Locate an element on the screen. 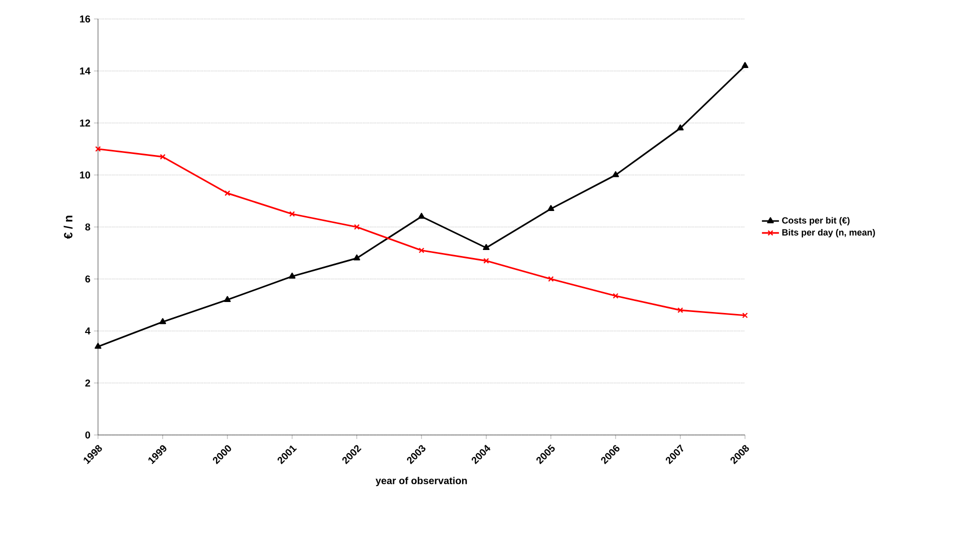 This screenshot has width=971, height=536. y-tick-label: 10 is located at coordinates (85, 175).